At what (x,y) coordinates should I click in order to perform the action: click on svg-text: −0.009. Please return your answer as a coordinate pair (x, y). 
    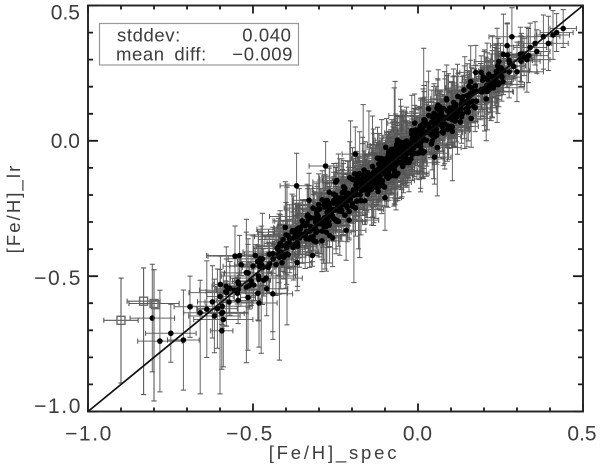
    Looking at the image, I should click on (262, 54).